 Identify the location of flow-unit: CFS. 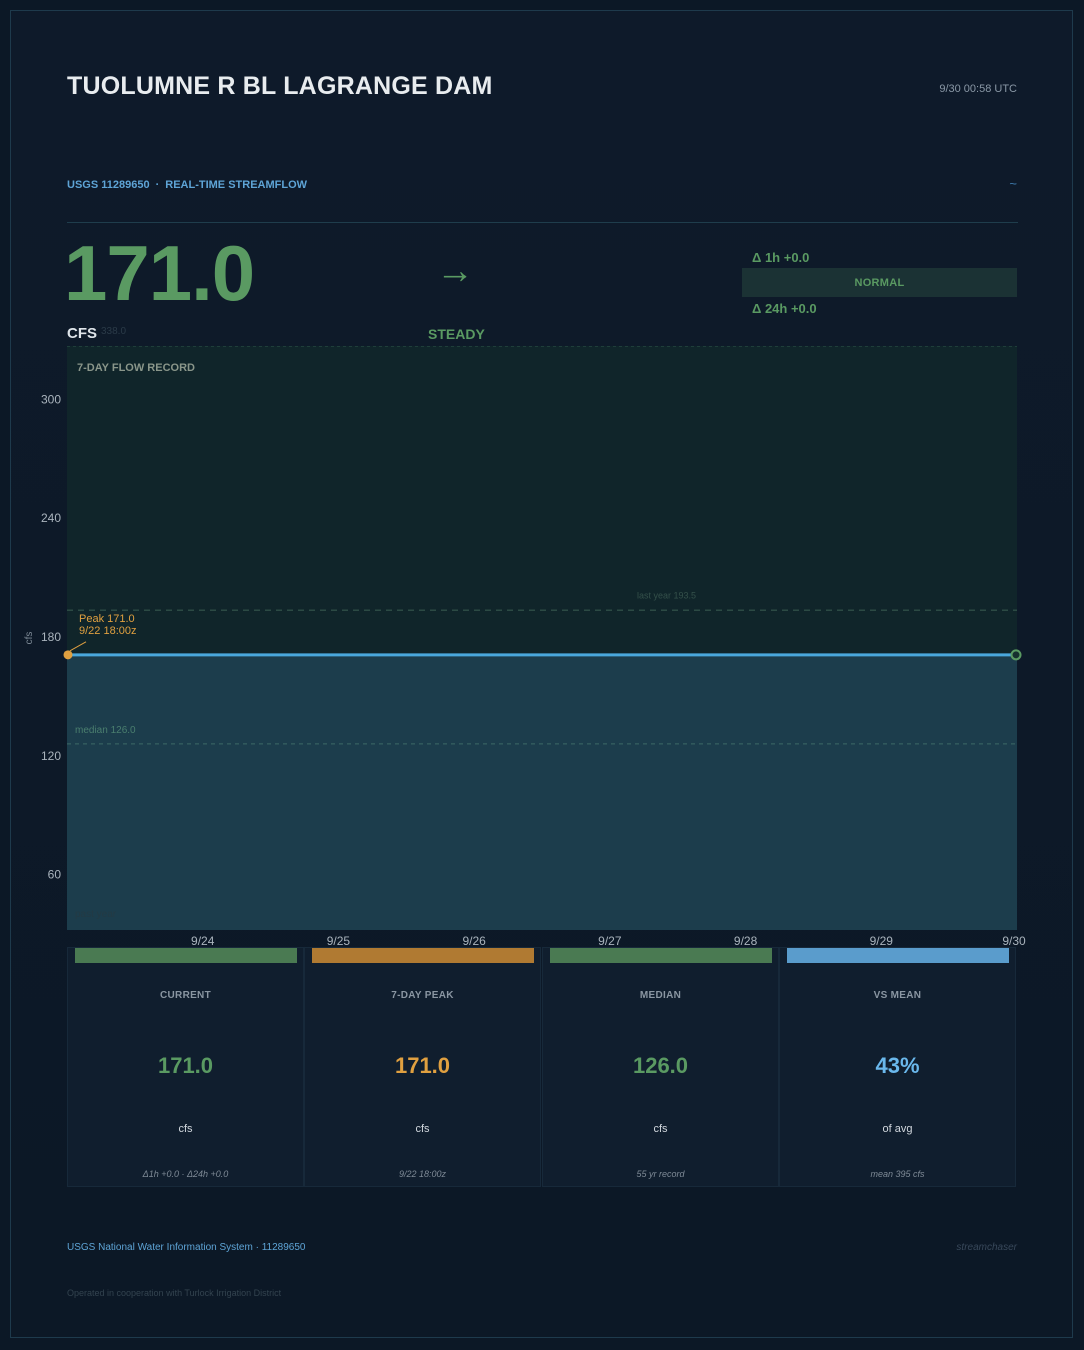
(82, 333).